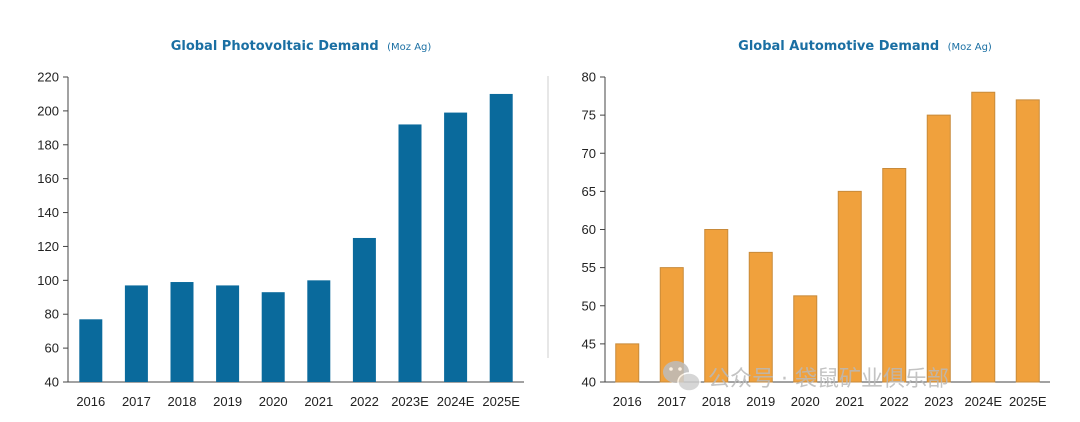 The width and height of the screenshot is (1080, 422). I want to click on left-y-tick-label: 140, so click(48, 212).